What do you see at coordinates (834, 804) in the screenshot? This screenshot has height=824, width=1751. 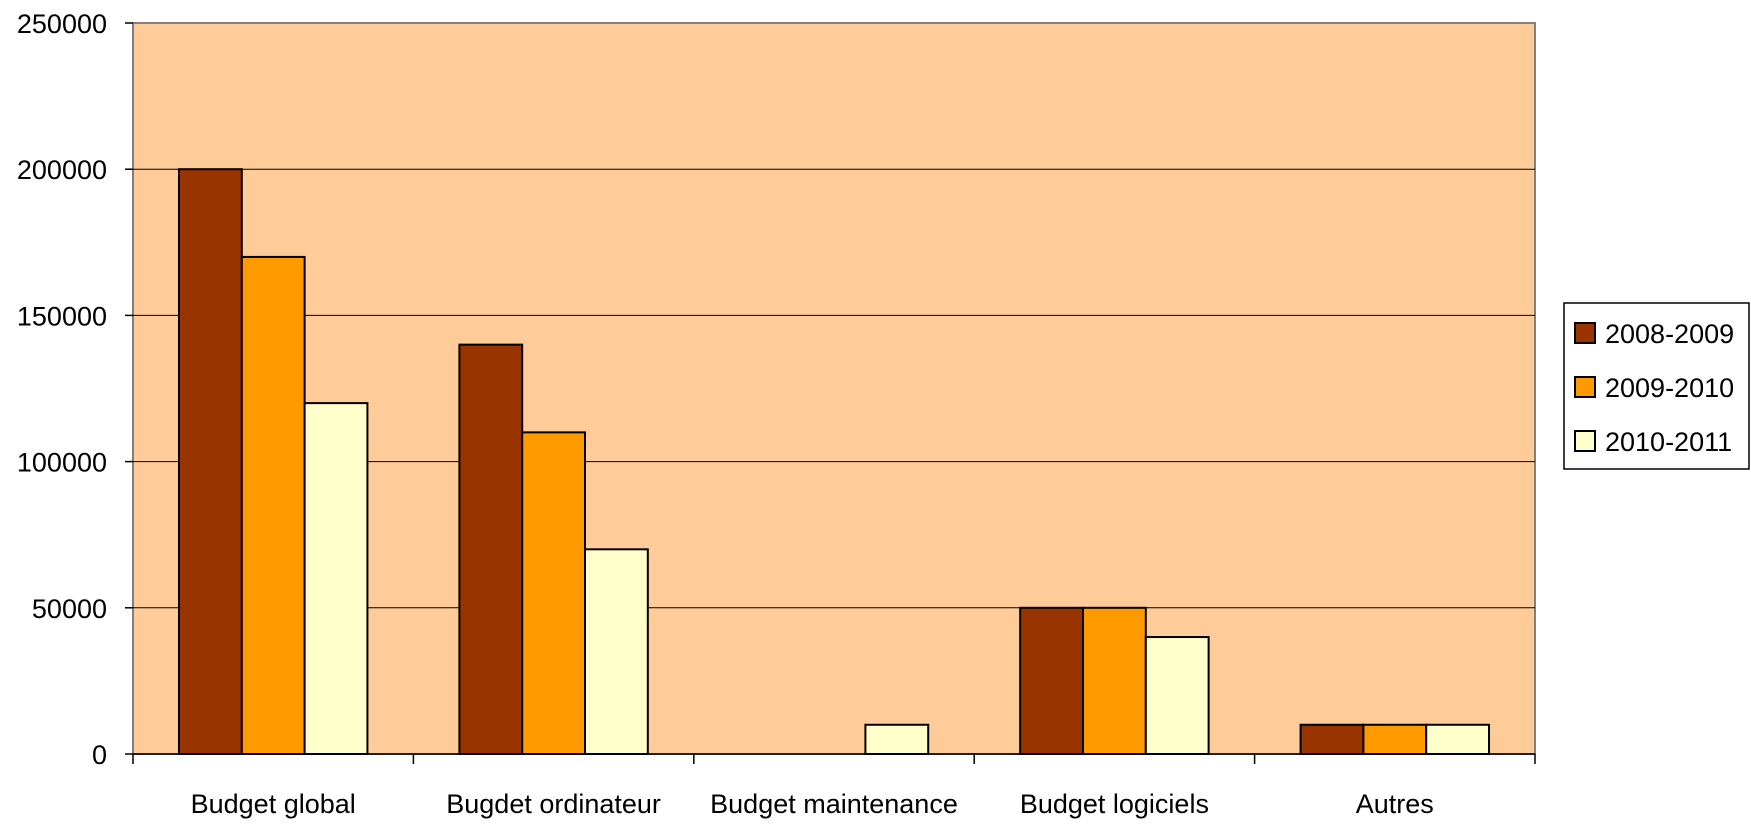 I see `x-category-label: Budget maintenance` at bounding box center [834, 804].